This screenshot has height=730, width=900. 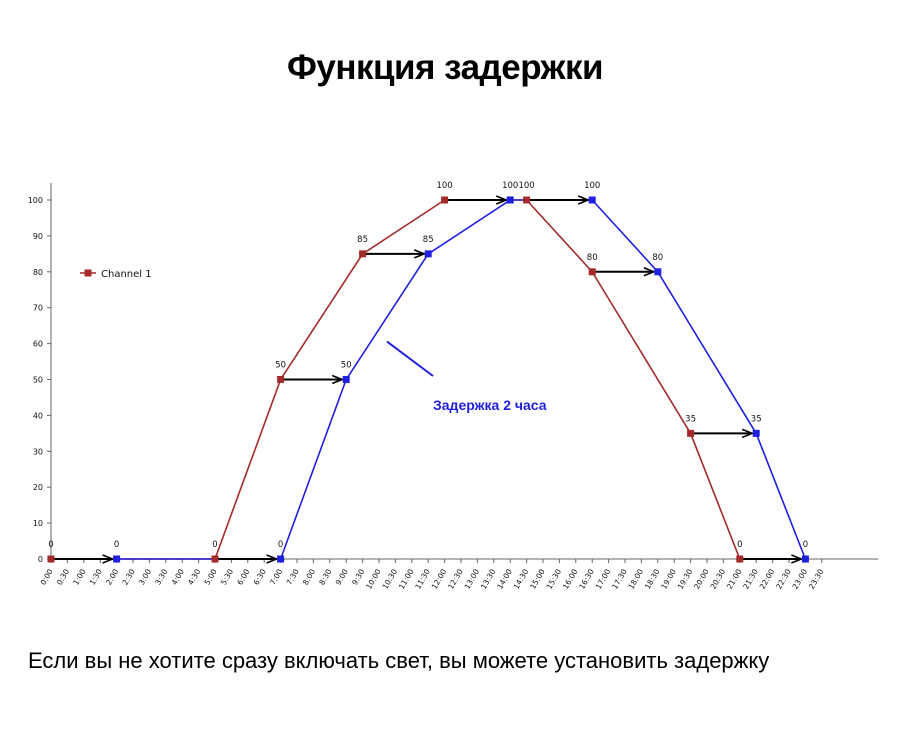 I want to click on x-tick-label: 18:30, so click(x=652, y=578).